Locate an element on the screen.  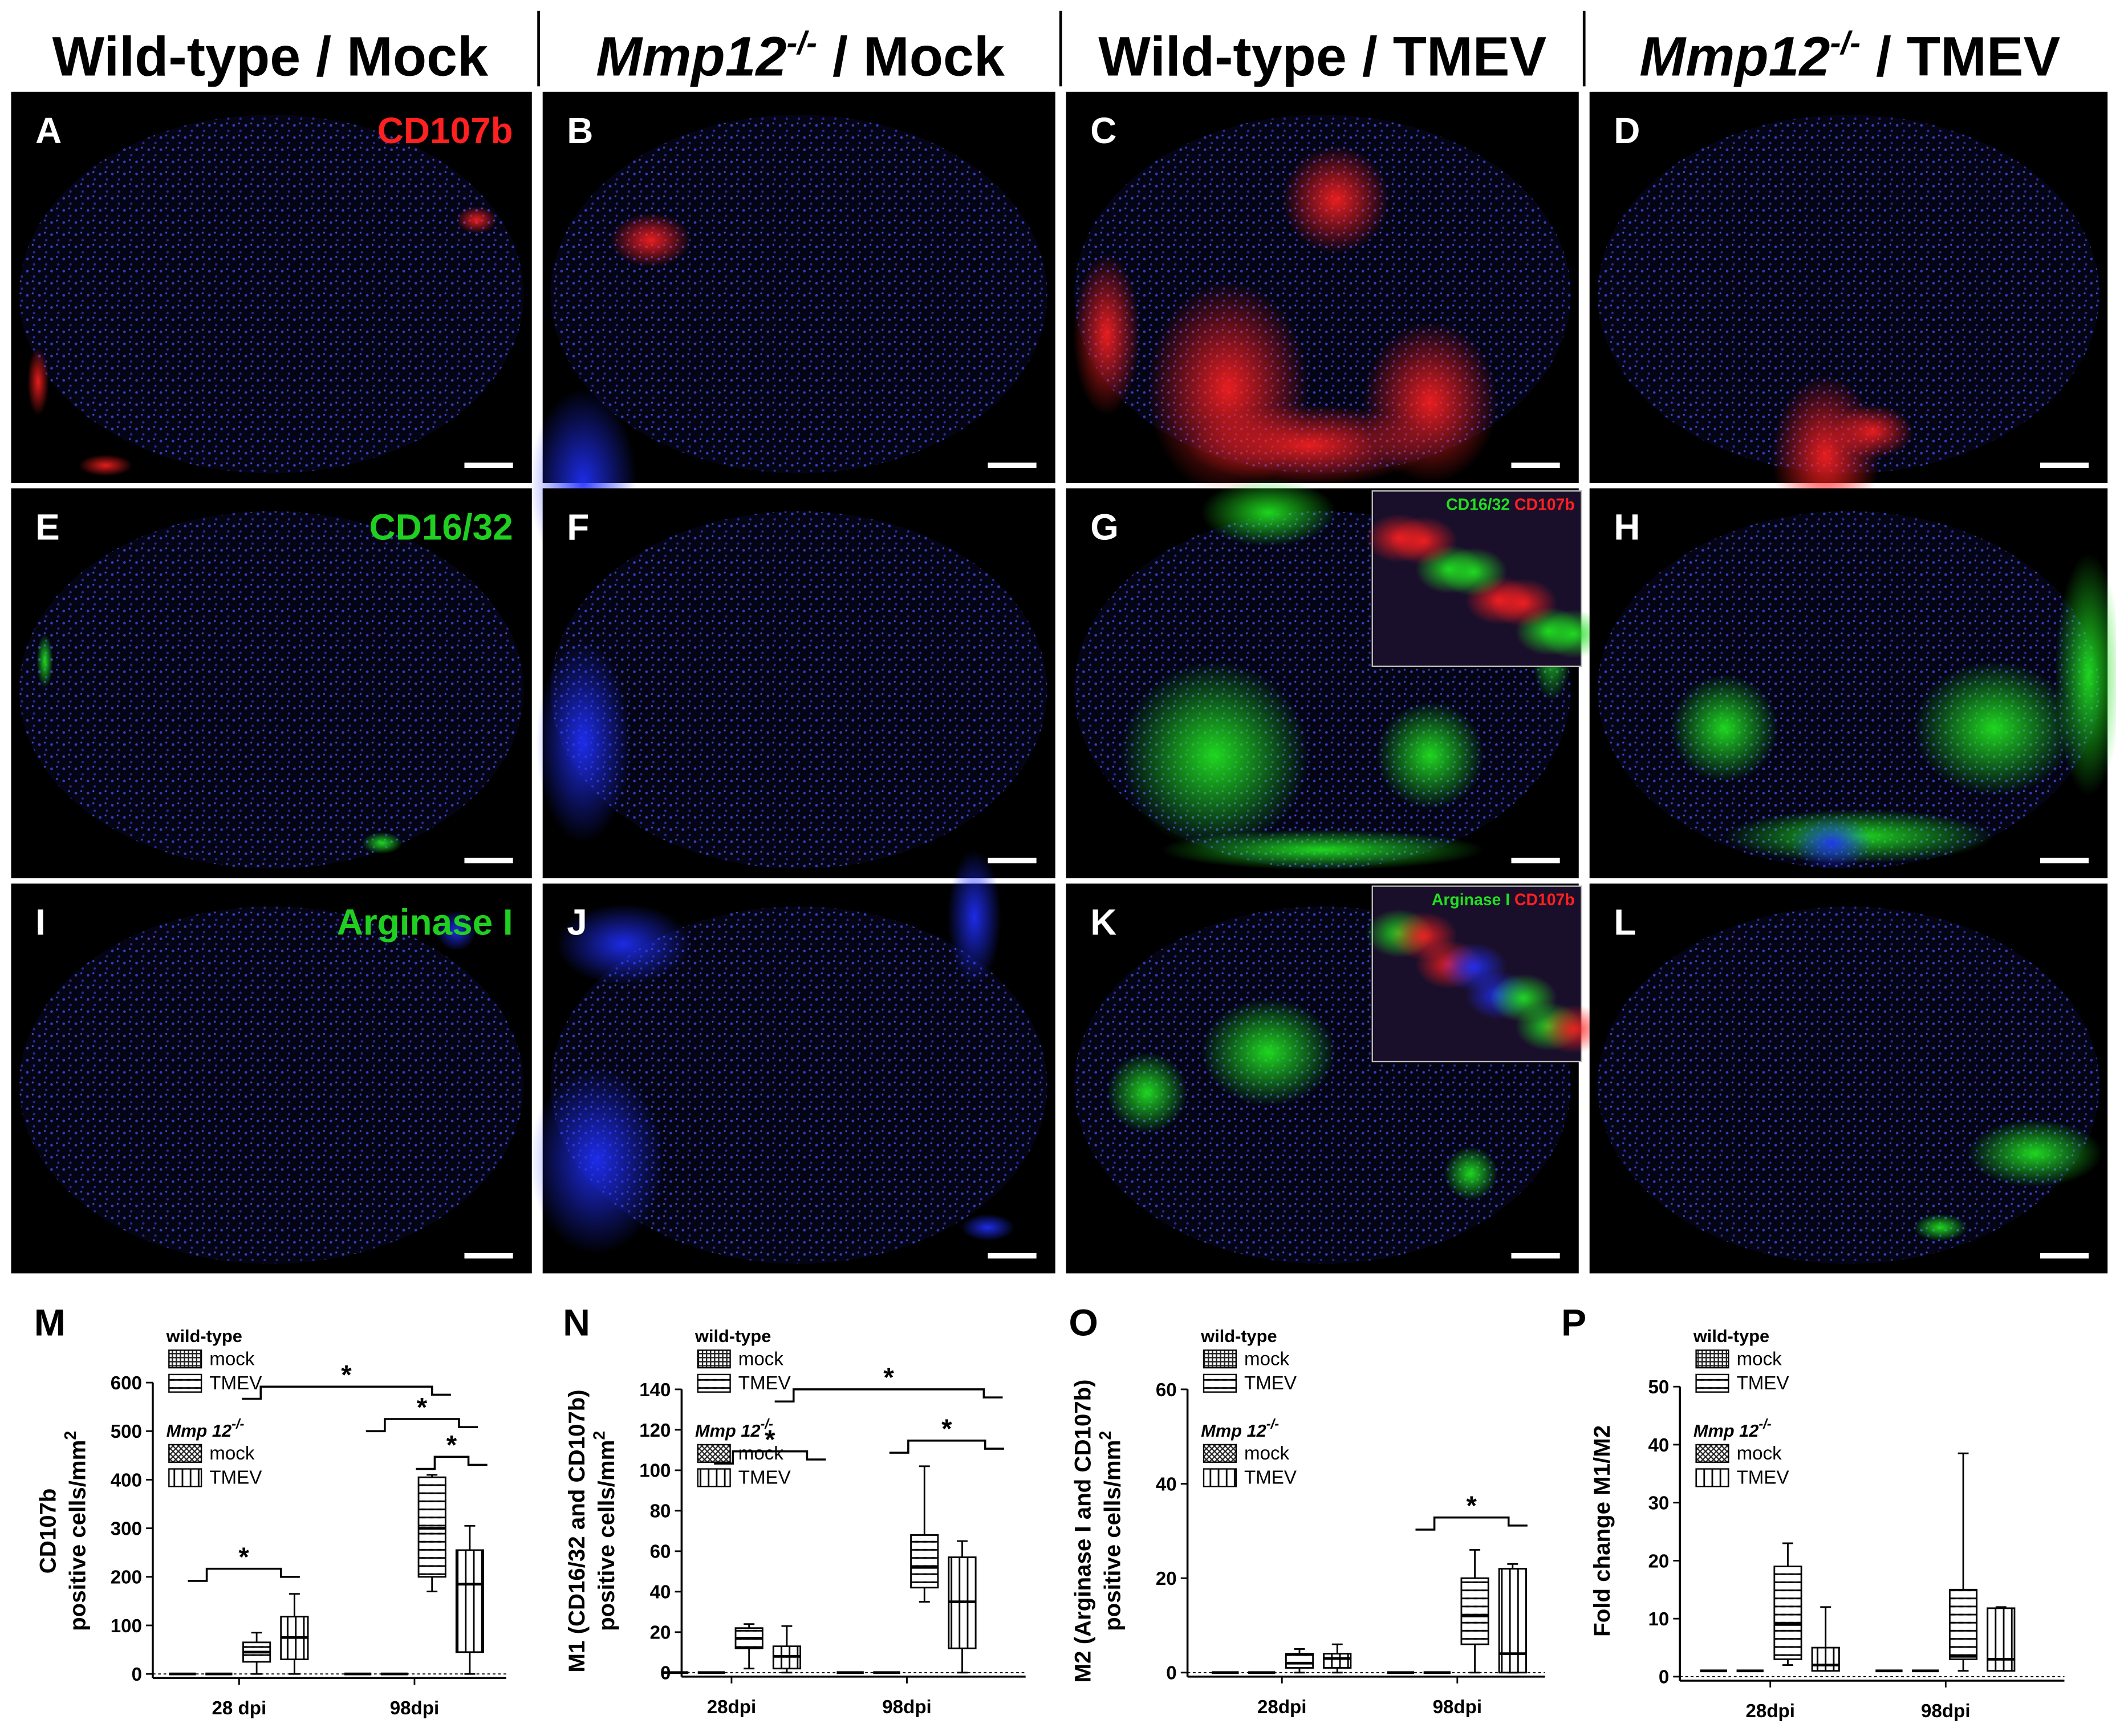
y-tick-label: 20 is located at coordinates (1166, 1579).